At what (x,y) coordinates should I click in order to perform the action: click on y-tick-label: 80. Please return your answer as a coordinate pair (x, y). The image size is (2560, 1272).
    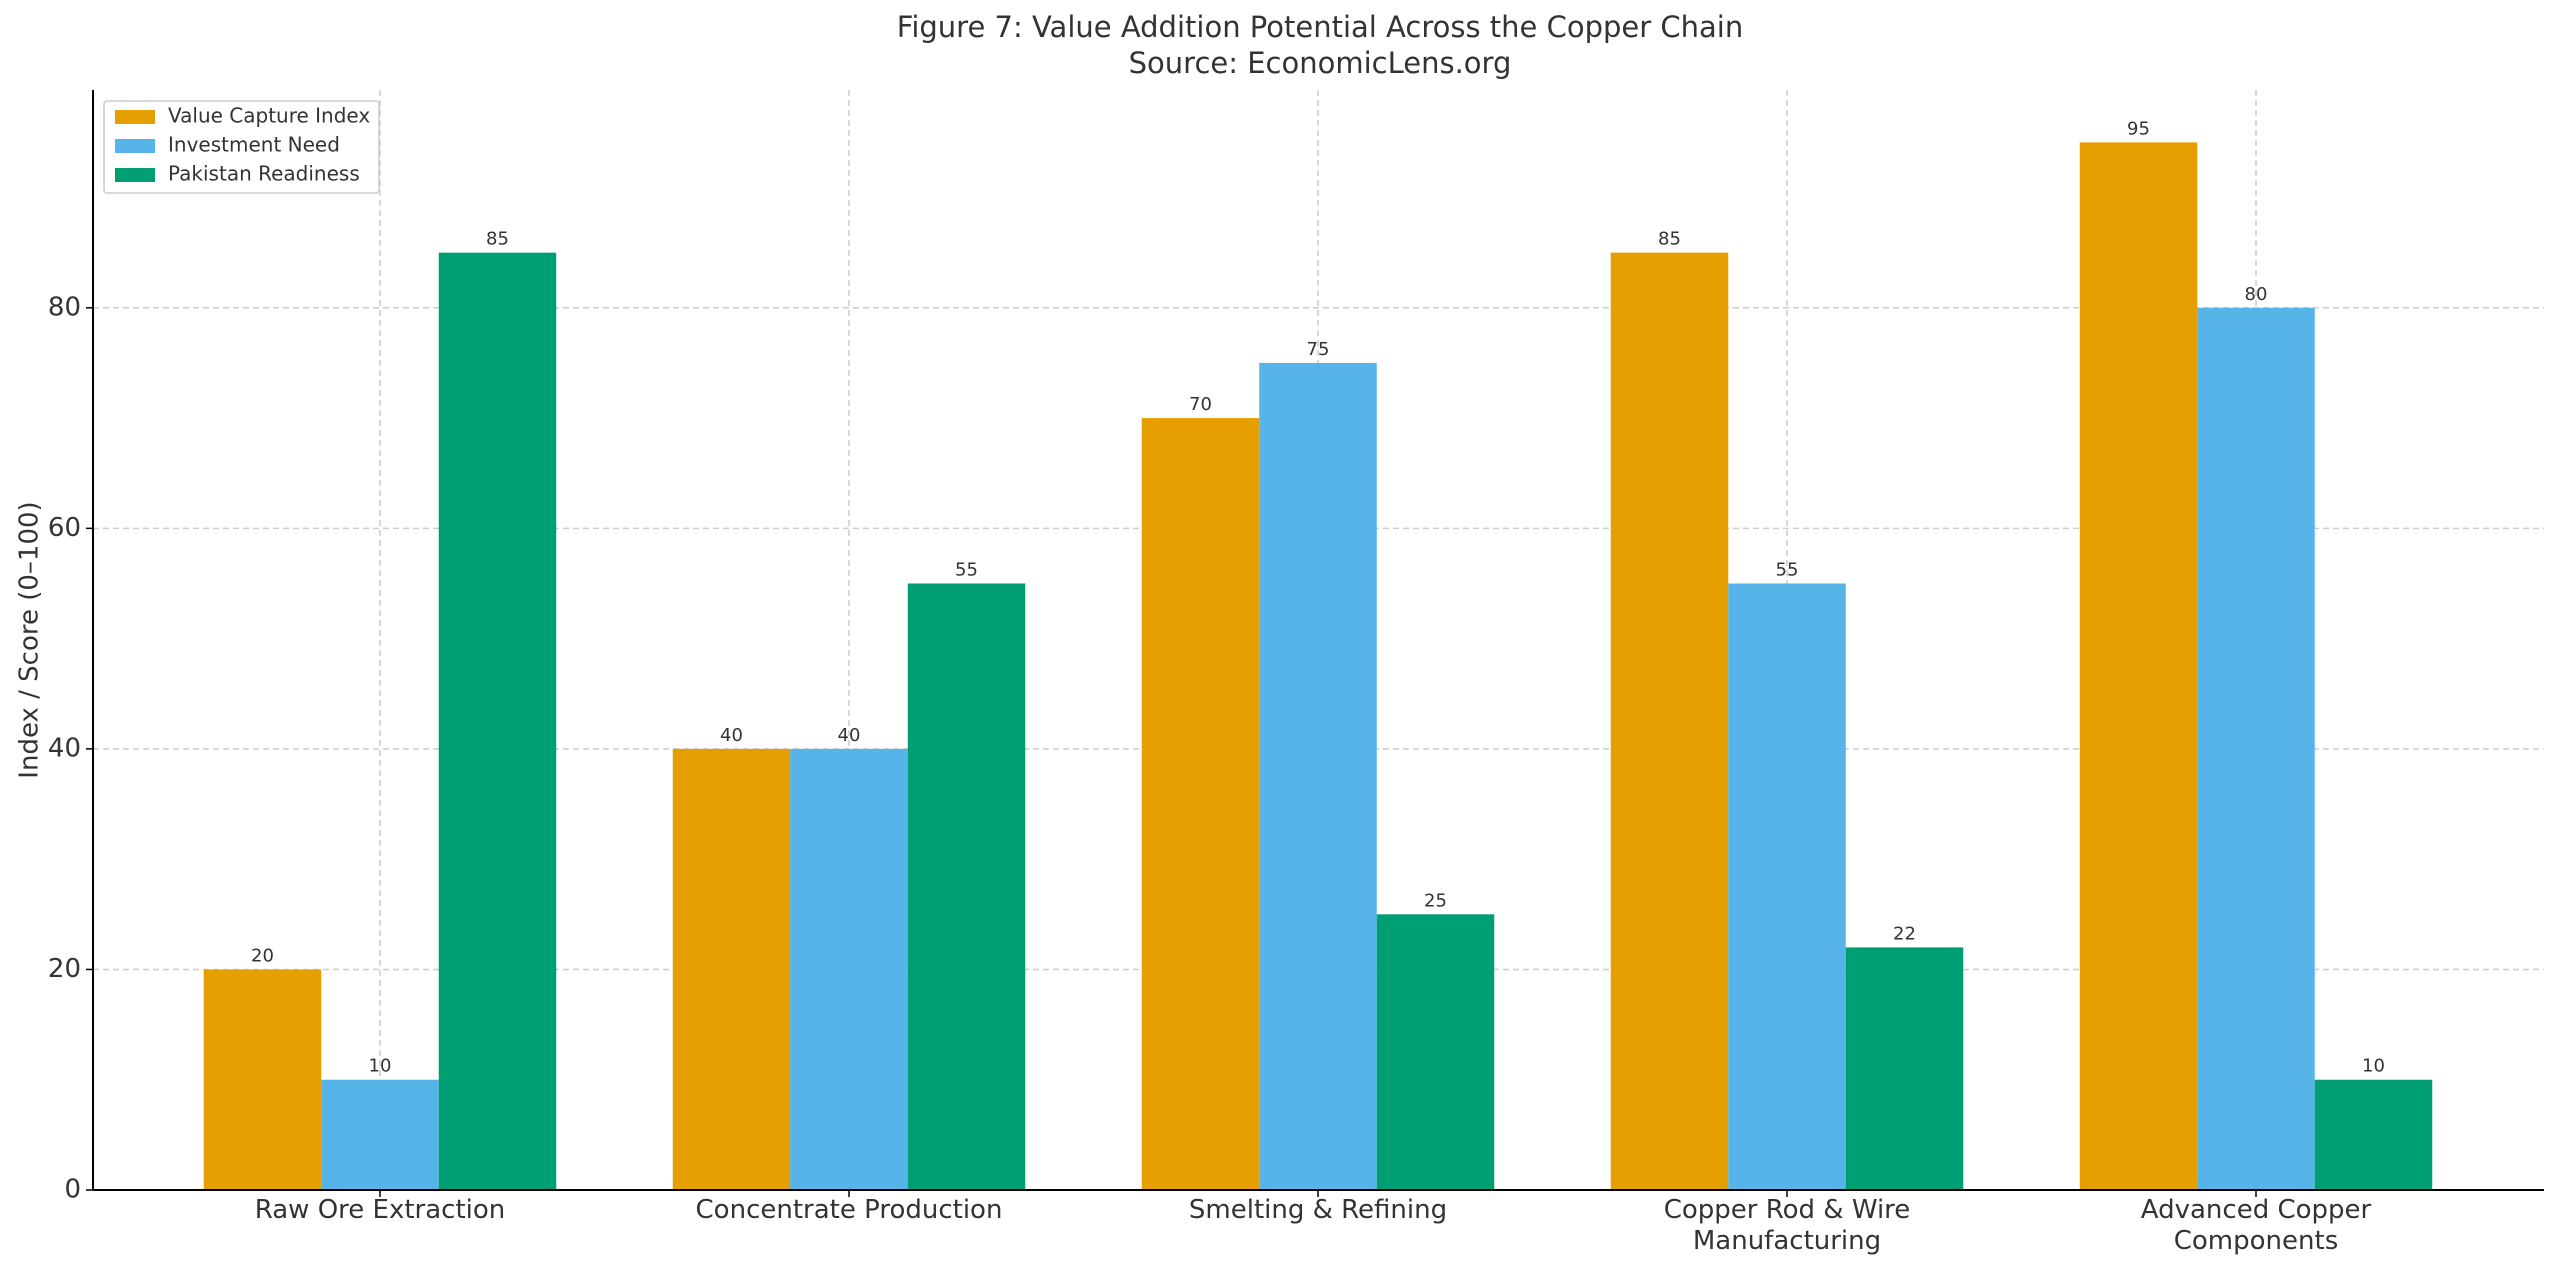
    Looking at the image, I should click on (64, 307).